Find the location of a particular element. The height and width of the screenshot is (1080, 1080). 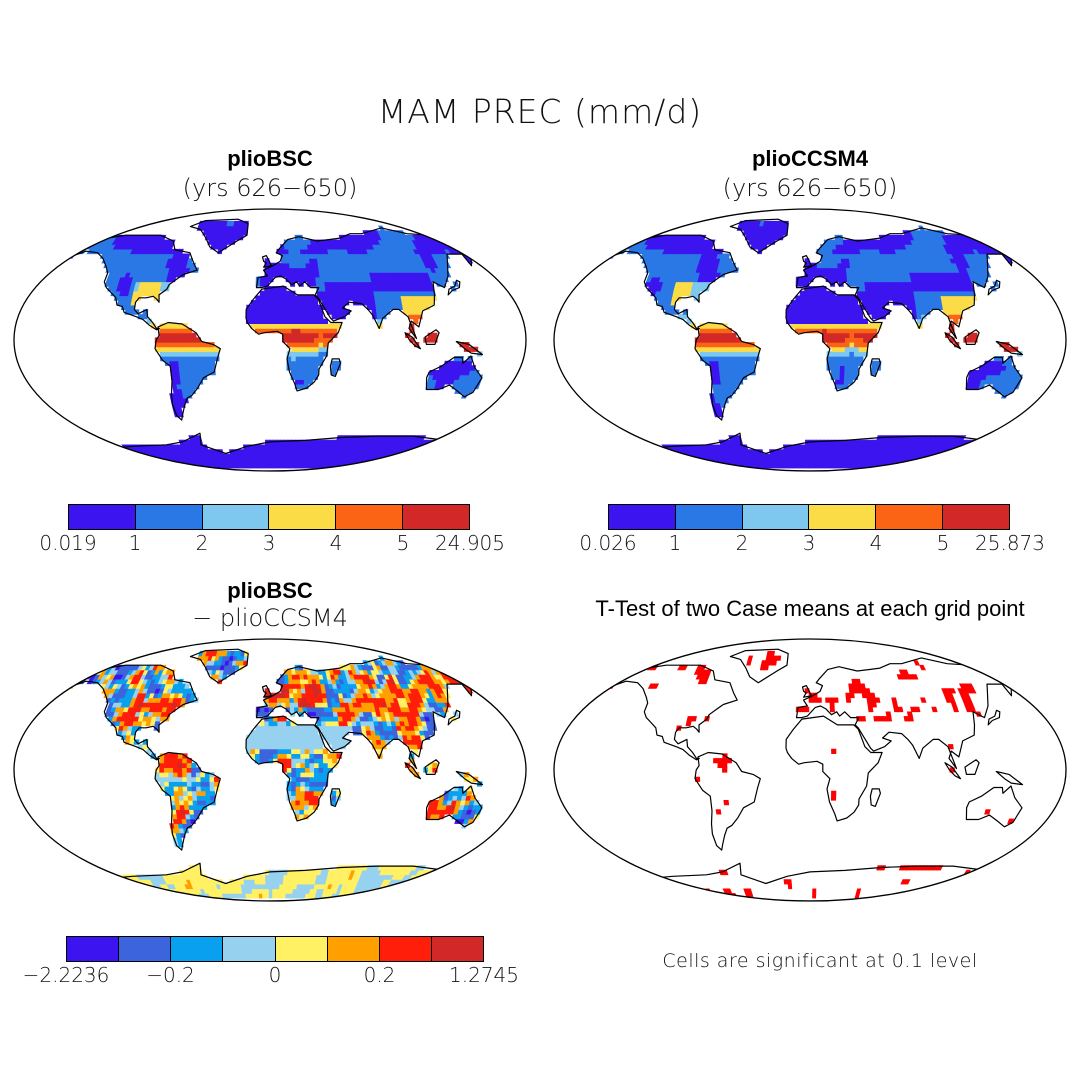

map-ttest is located at coordinates (810, 770).